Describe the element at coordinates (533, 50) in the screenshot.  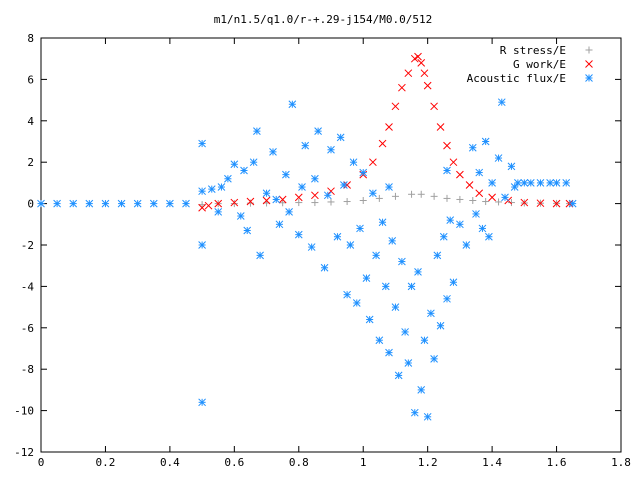
I see `legend-label: R stress/E` at that location.